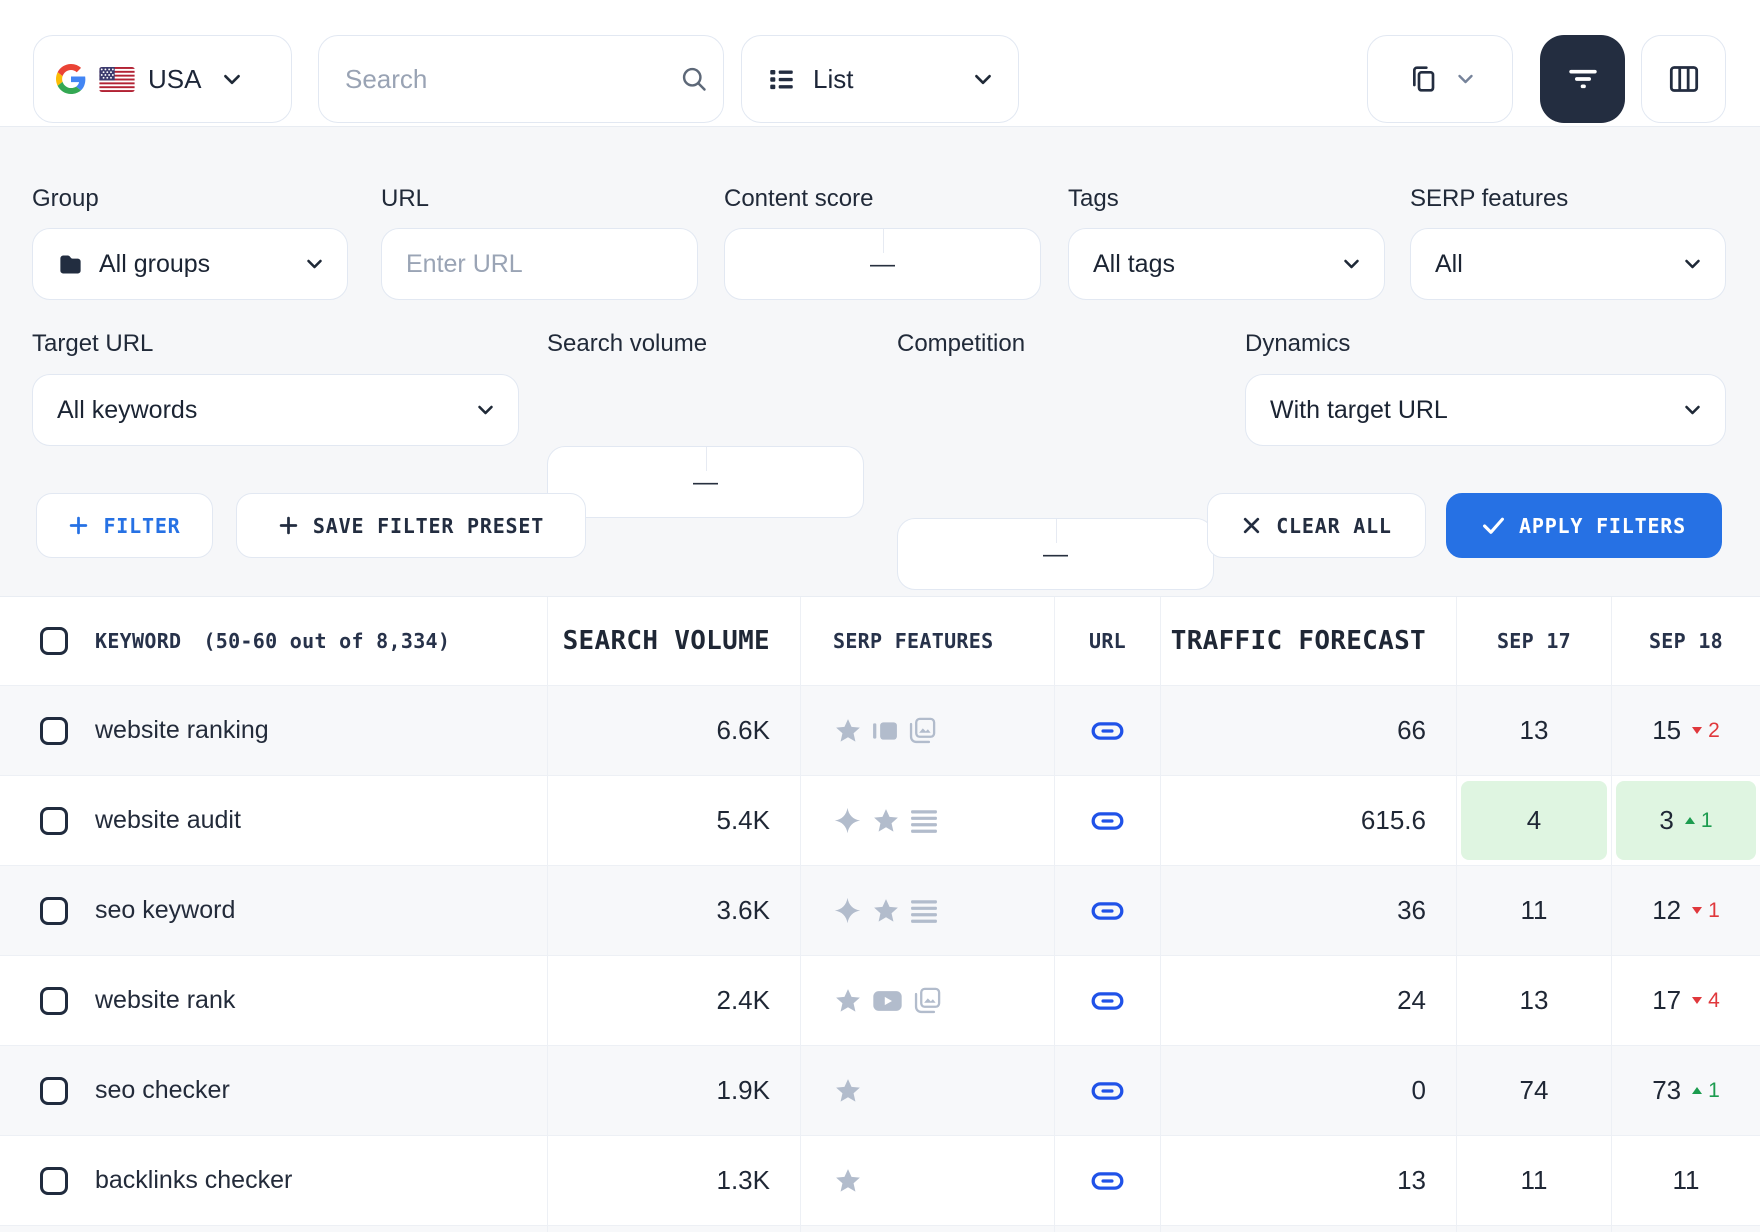  Describe the element at coordinates (1689, 820) in the screenshot. I see `triangle-up-icon` at that location.